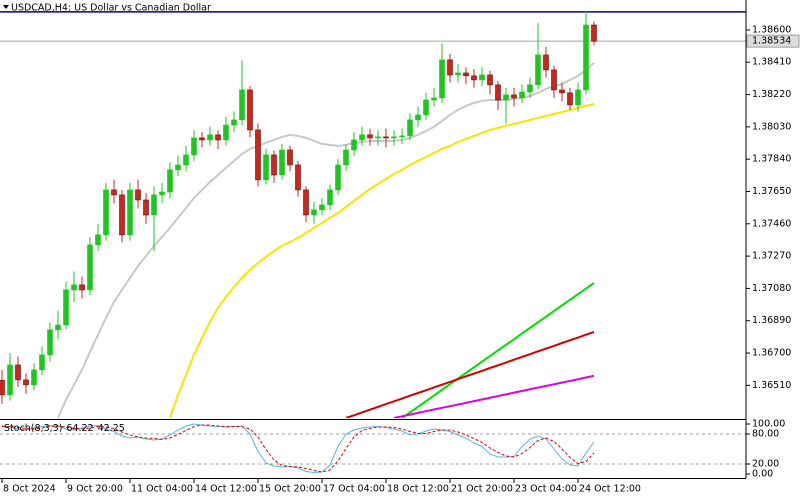 The width and height of the screenshot is (800, 500). What do you see at coordinates (771, 191) in the screenshot?
I see `y-tick-label: 1.37650` at bounding box center [771, 191].